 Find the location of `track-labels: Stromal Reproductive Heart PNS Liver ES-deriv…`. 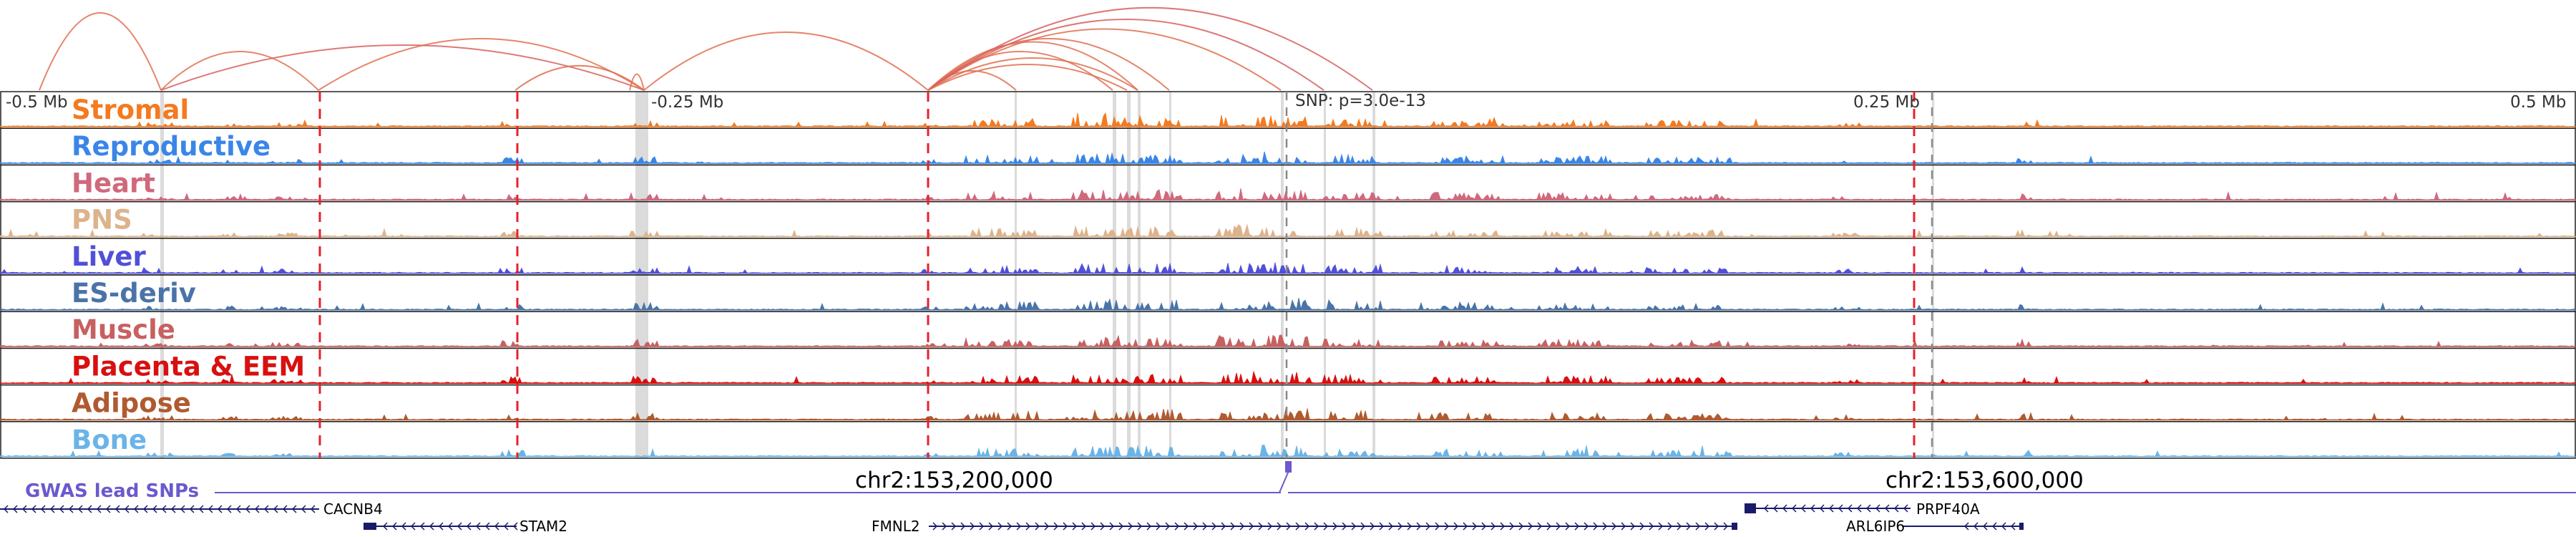

track-labels: Stromal Reproductive Heart PNS Liver ES-deriv… is located at coordinates (188, 275).